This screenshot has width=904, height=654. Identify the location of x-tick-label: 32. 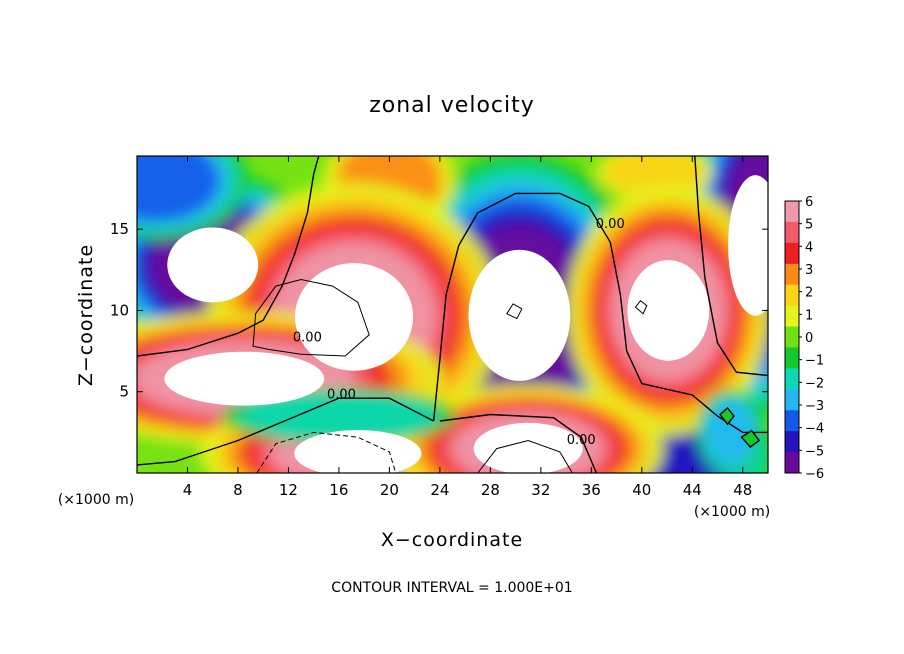
(540, 490).